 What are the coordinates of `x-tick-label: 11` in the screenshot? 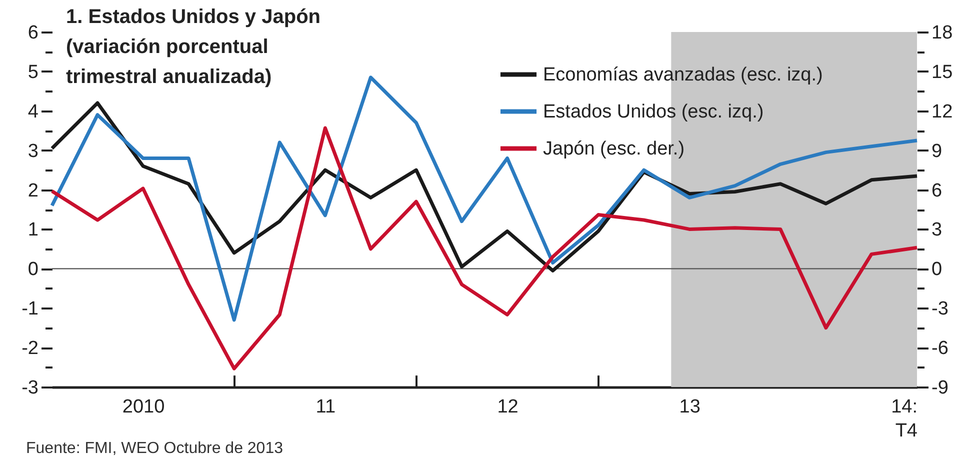 It's located at (326, 407).